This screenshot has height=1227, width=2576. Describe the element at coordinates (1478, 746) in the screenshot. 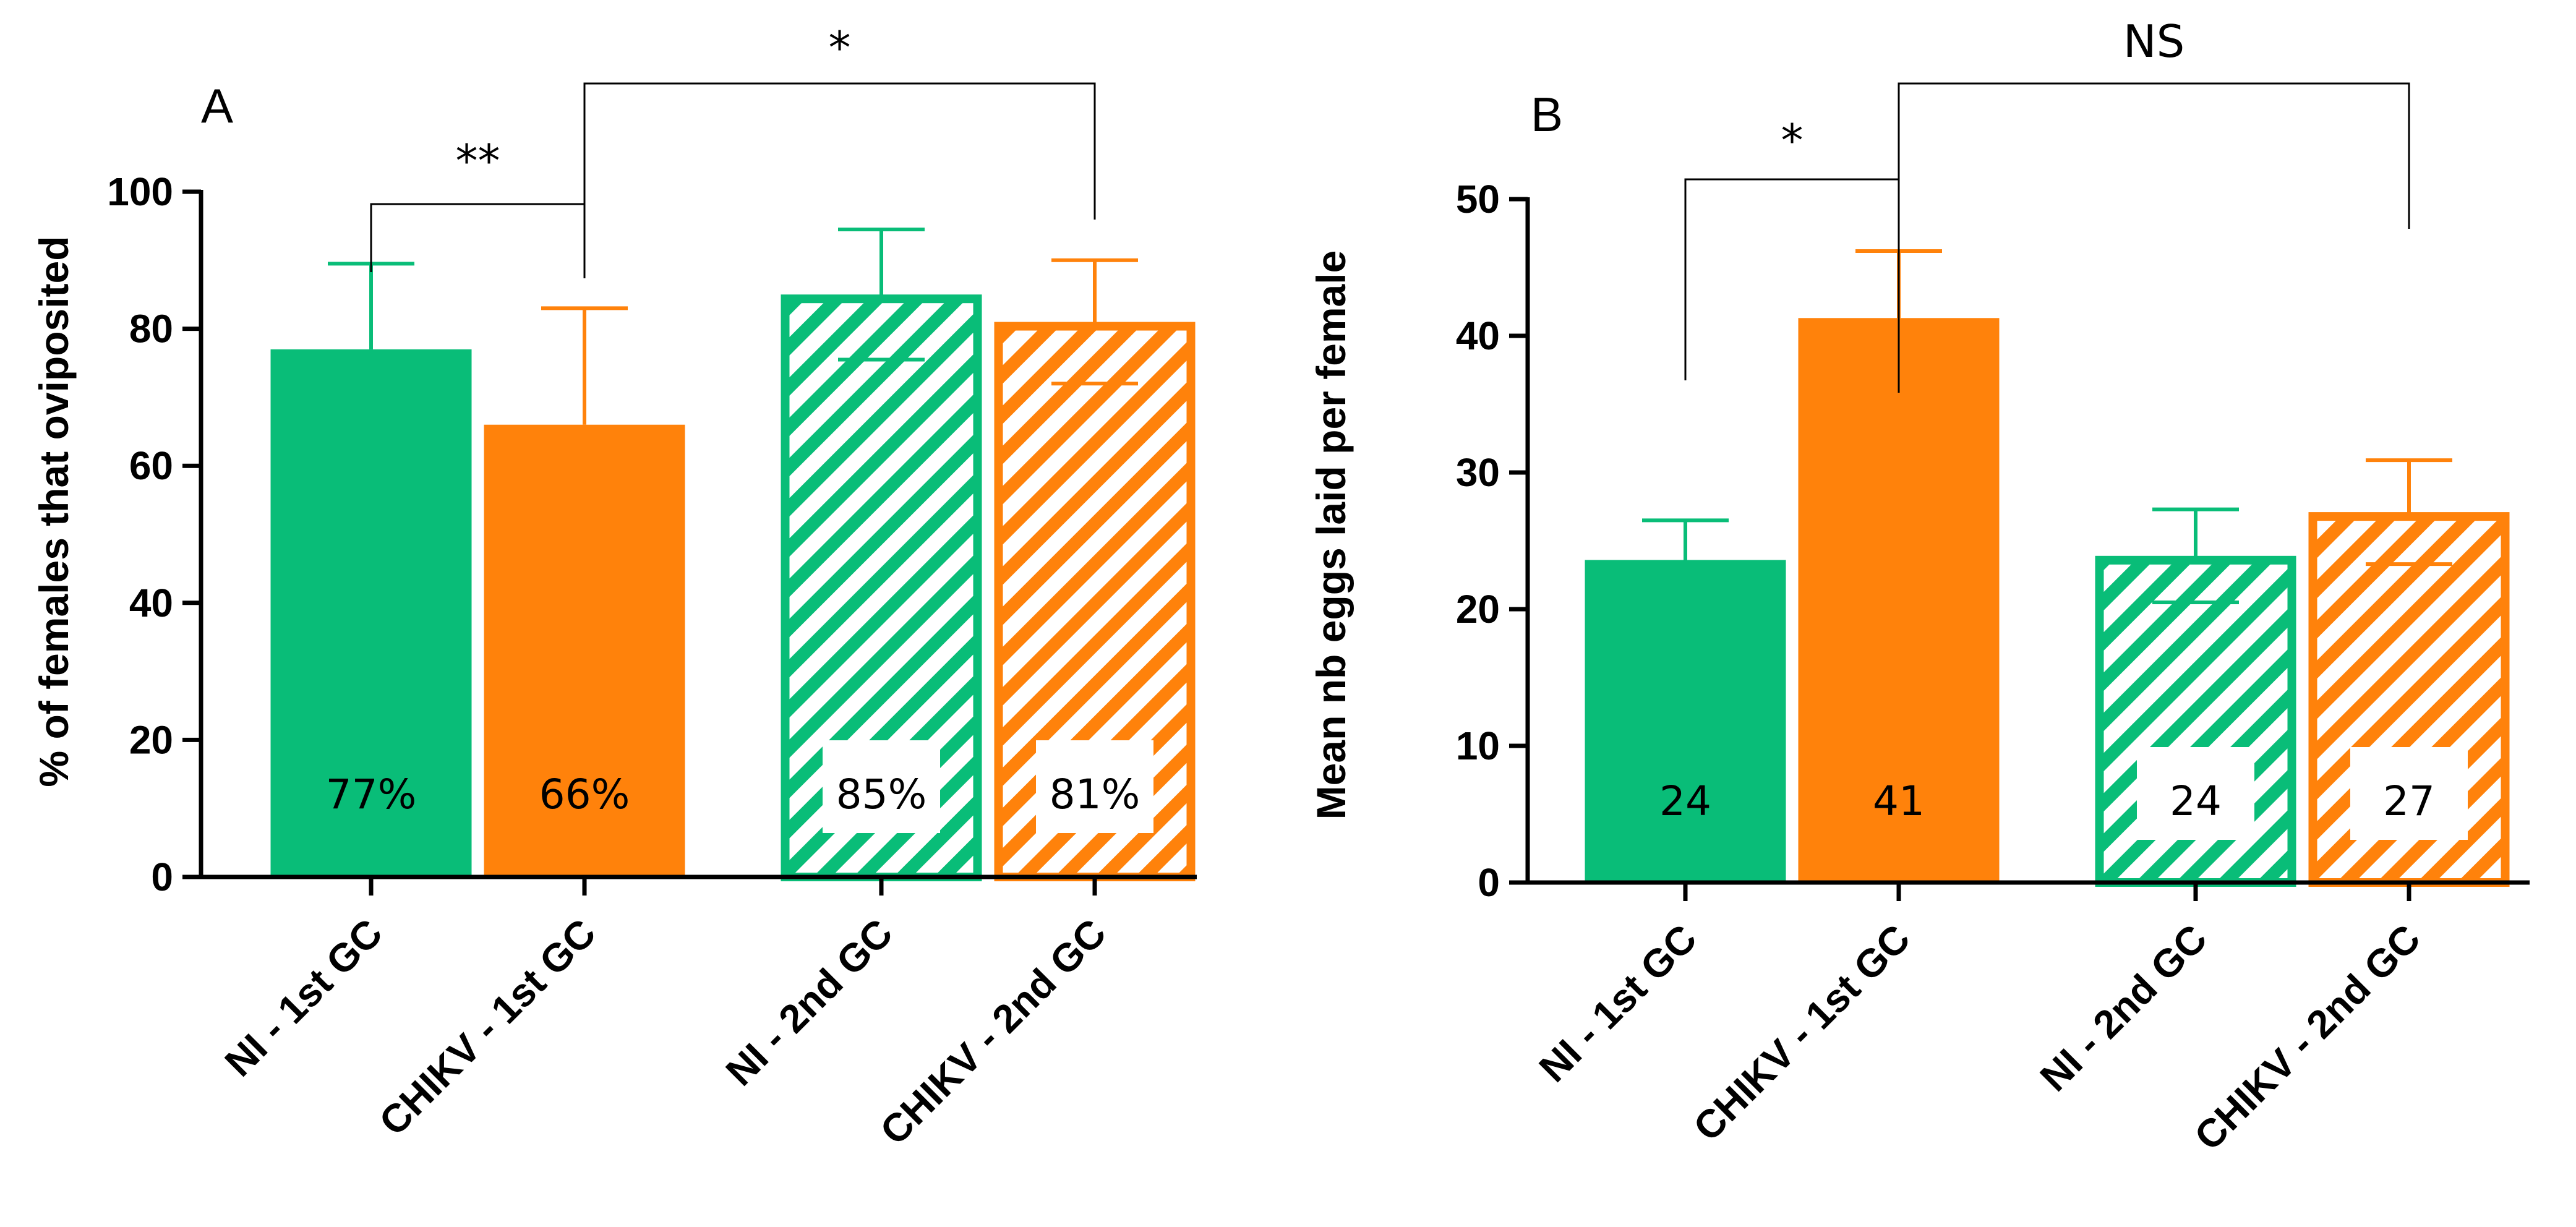

I see `panel-b-y-tick-label: 10` at that location.